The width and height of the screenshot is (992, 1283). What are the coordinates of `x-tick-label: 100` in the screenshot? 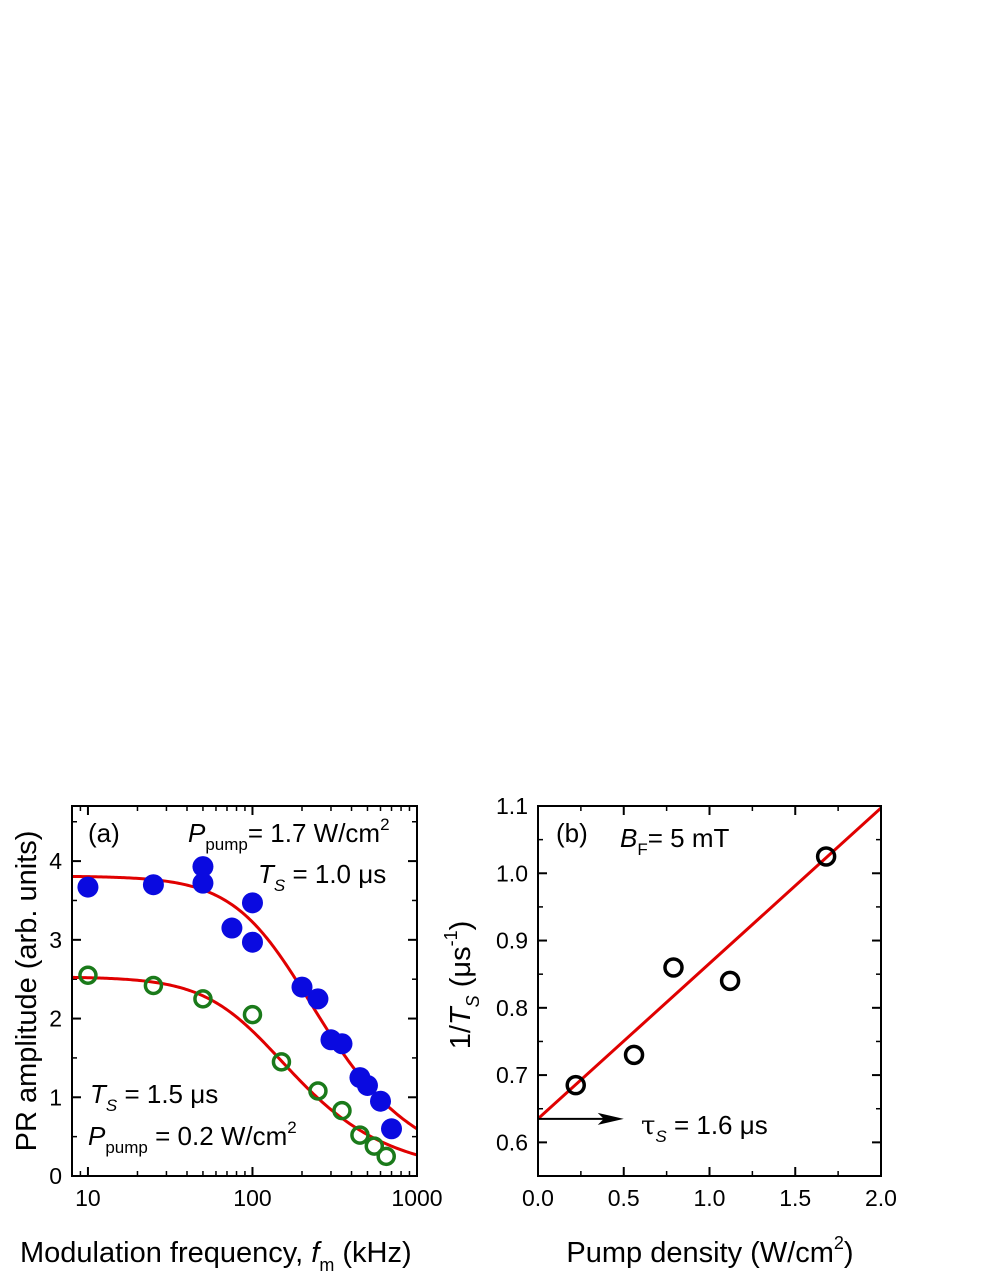 It's located at (252, 1198).